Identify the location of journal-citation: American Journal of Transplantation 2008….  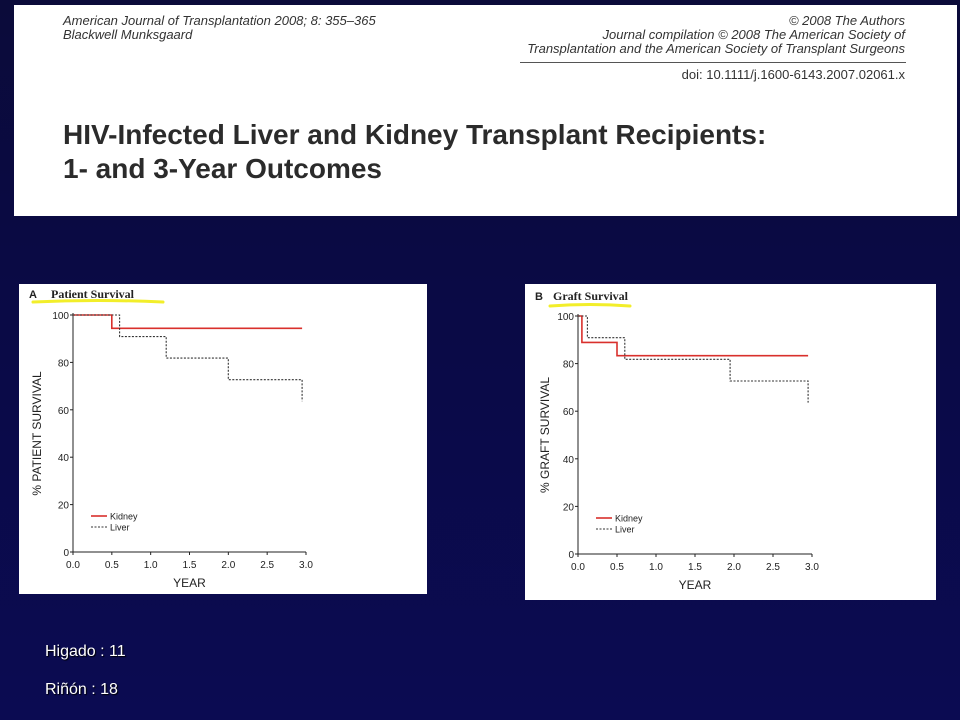
(219, 28).